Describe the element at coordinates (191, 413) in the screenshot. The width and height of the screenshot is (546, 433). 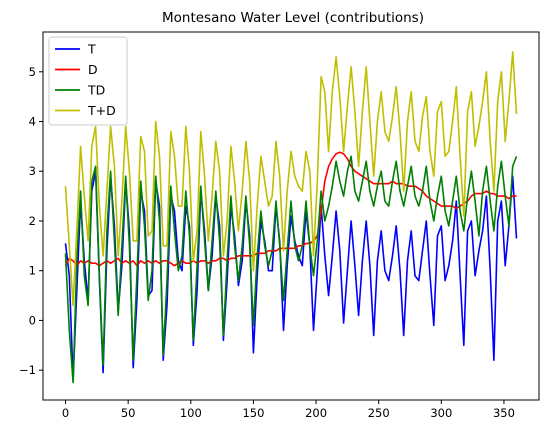
I see `x-tick-label: 100` at that location.